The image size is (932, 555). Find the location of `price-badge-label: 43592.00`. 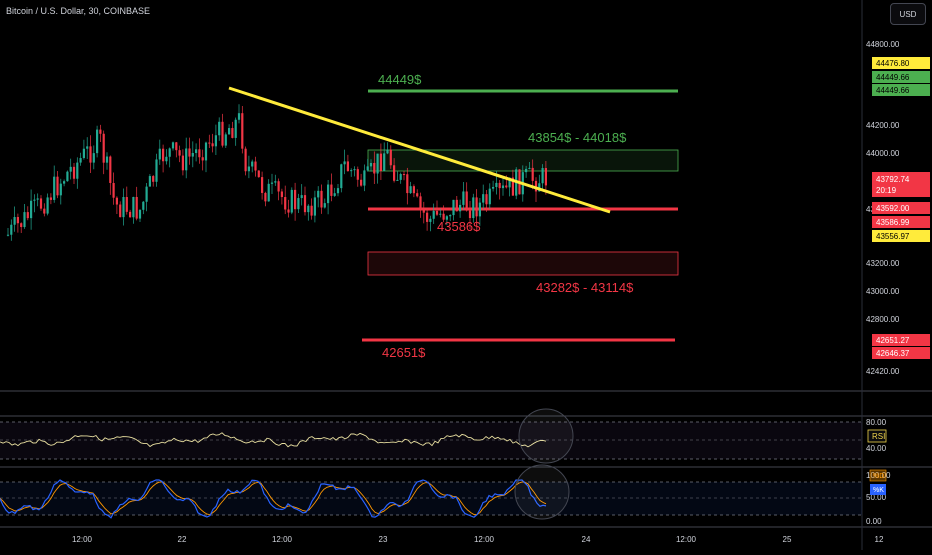

price-badge-label: 43592.00 is located at coordinates (893, 208).